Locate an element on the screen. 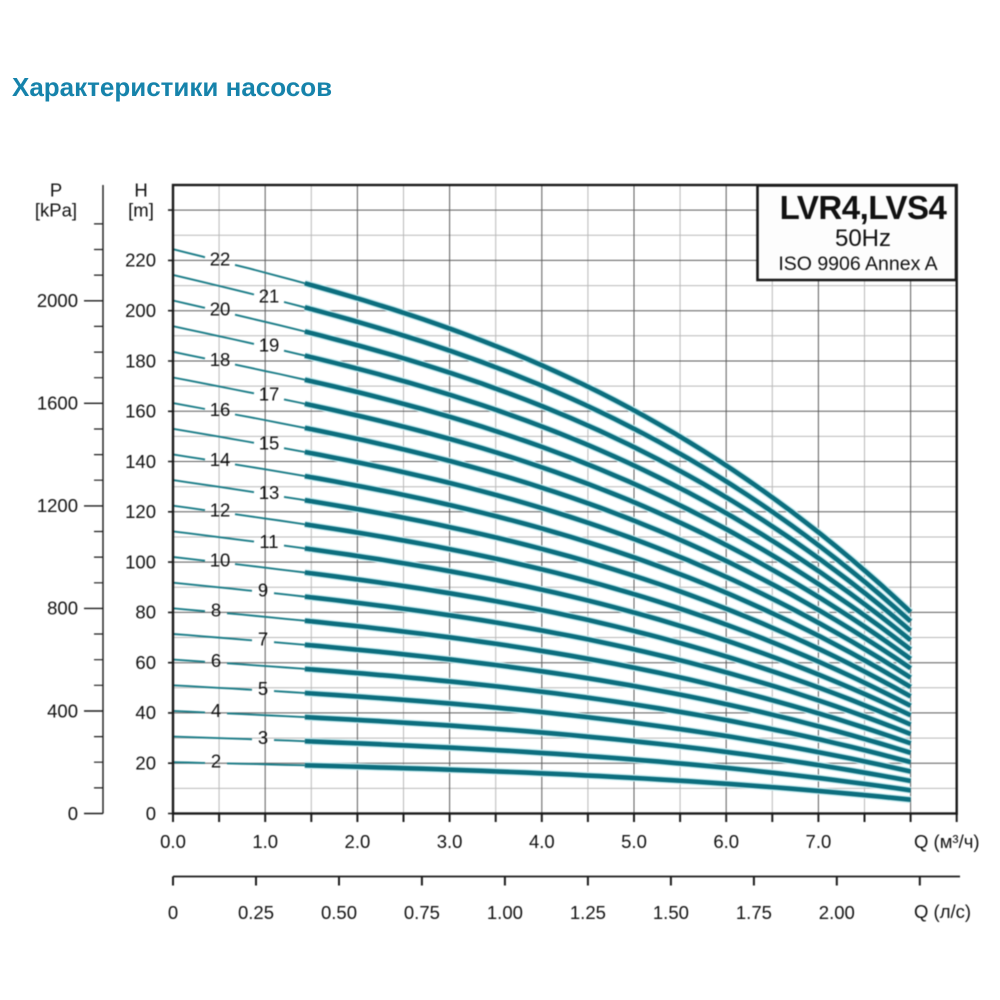 This screenshot has height=1000, width=1000. svg-text: 60 is located at coordinates (145, 662).